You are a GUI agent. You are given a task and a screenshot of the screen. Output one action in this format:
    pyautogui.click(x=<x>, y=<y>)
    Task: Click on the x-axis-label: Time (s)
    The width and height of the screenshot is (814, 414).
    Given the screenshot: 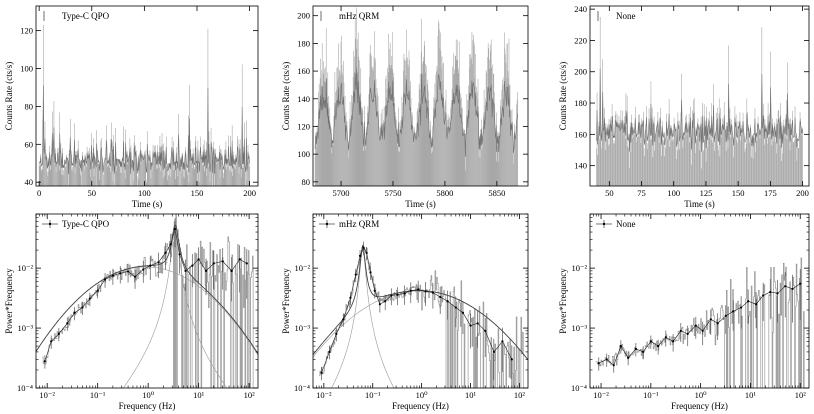 What is the action you would take?
    pyautogui.click(x=699, y=204)
    